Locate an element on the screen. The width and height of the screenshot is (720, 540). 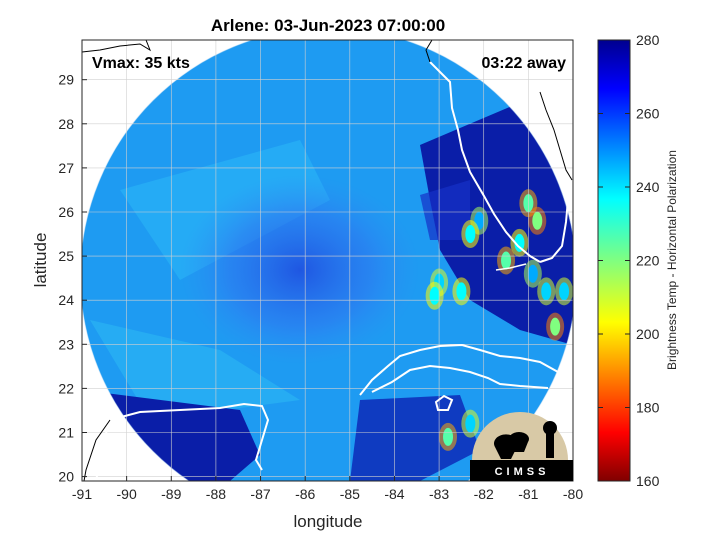
logo-banner is located at coordinates (521, 470).